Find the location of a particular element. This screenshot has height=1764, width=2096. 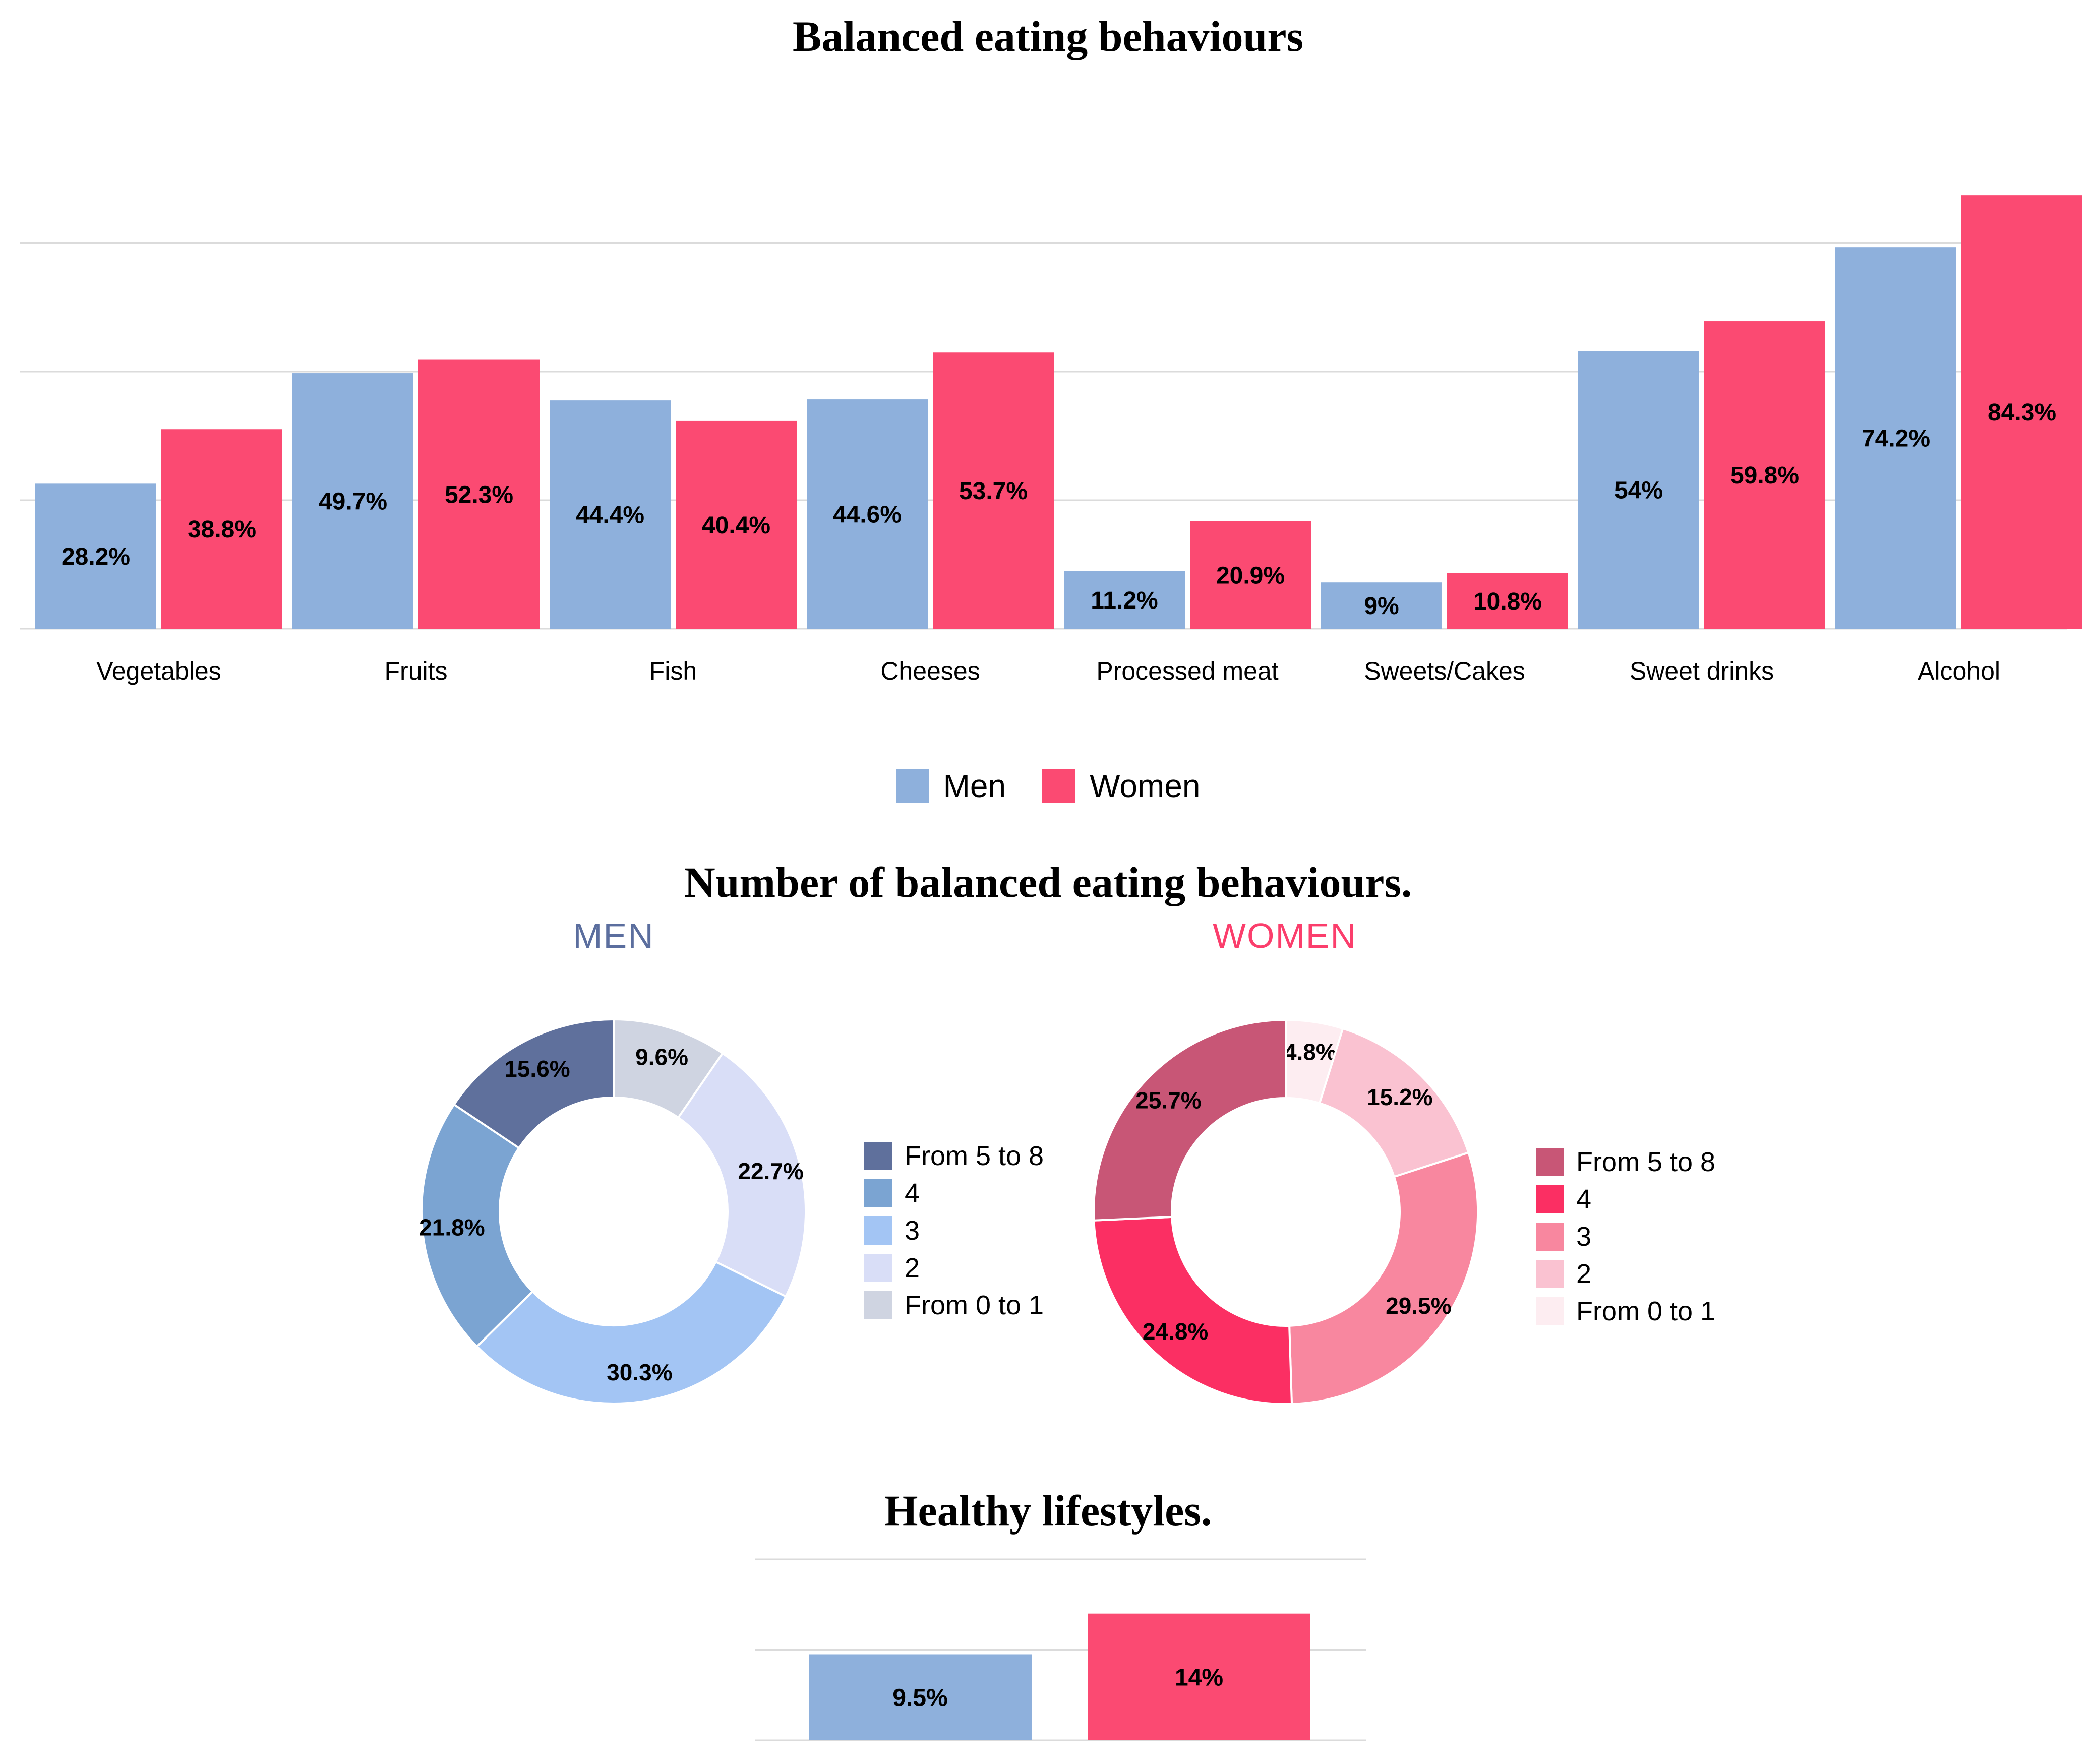

bar-women-cheeses is located at coordinates (993, 490).